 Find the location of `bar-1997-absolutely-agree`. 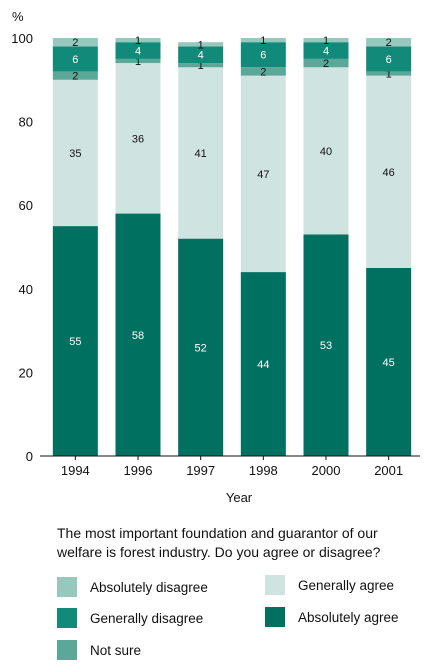

bar-1997-absolutely-agree is located at coordinates (201, 347).